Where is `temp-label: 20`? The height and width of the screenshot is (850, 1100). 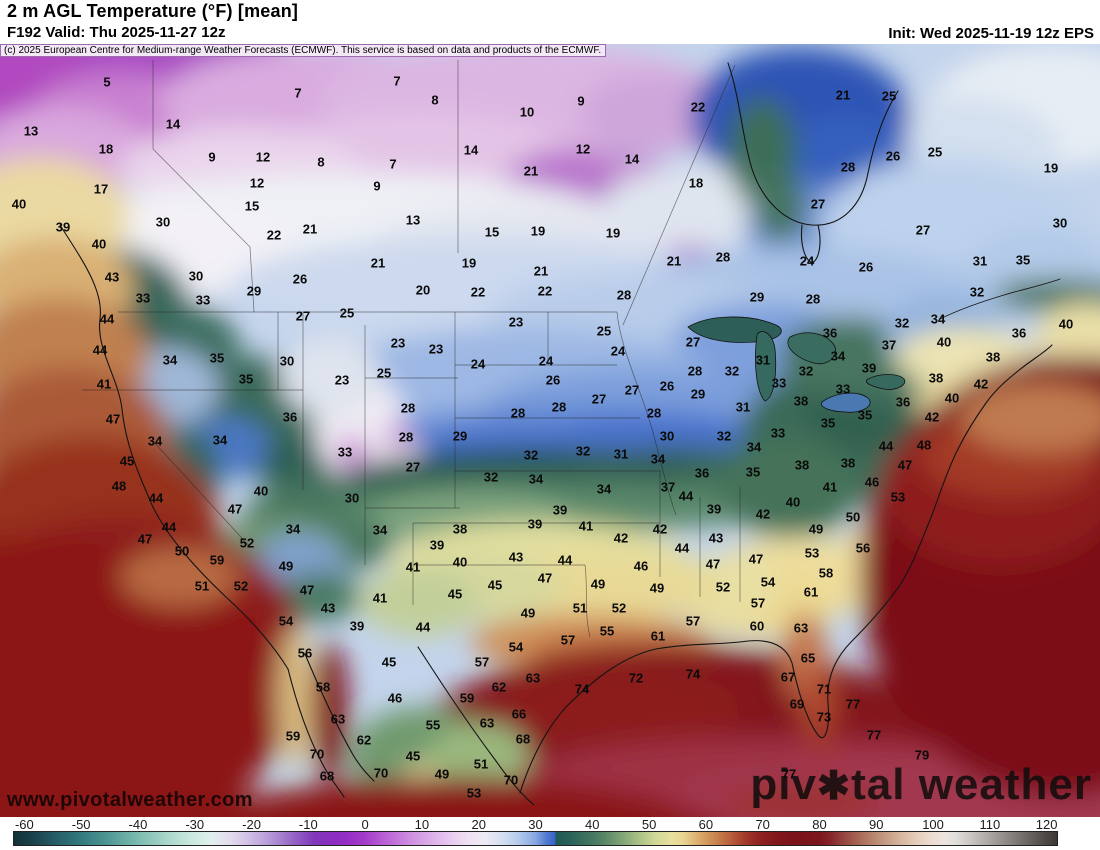 temp-label: 20 is located at coordinates (423, 290).